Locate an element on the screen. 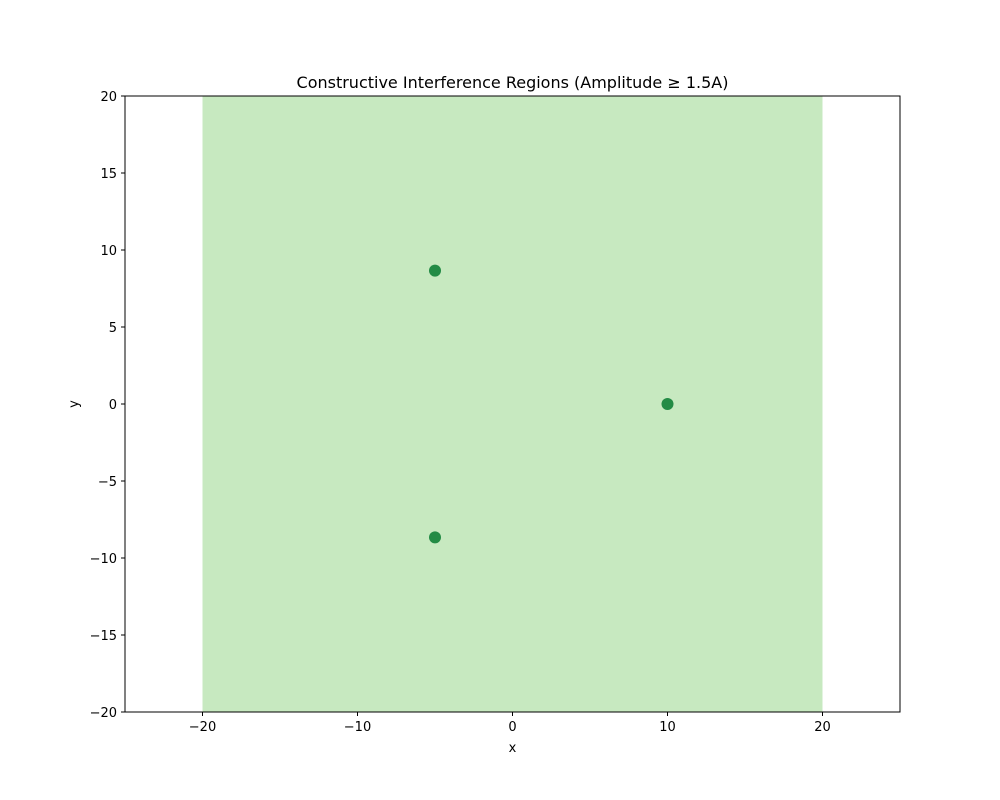 The image size is (1000, 800). y-tick-label: −5 is located at coordinates (107, 482).